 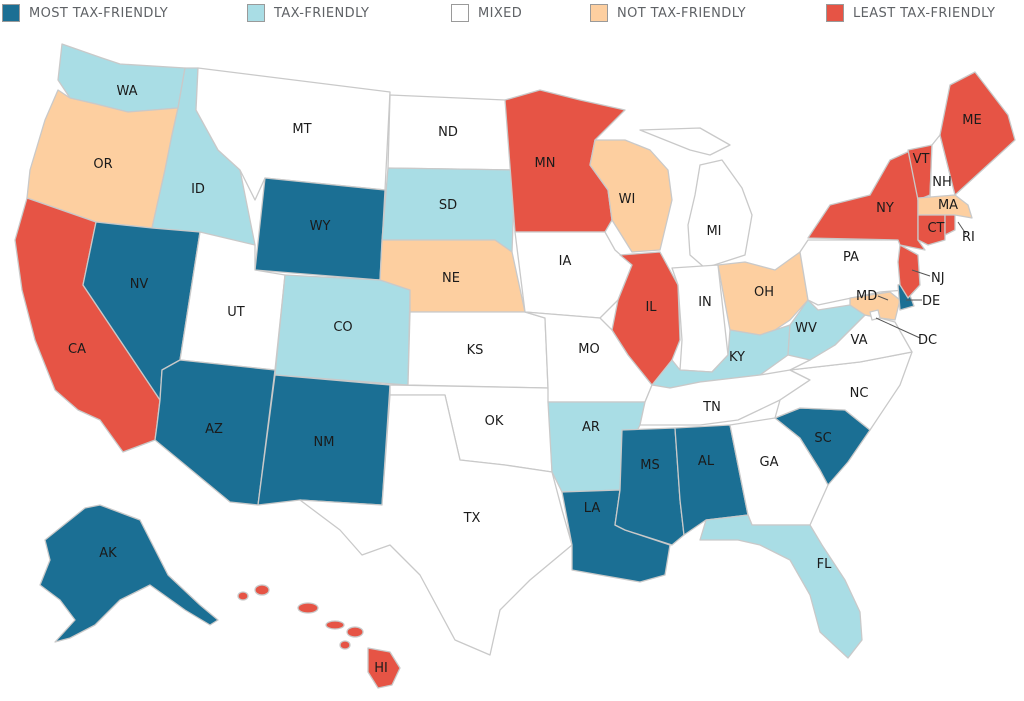 I want to click on legend-swatch-mixed, so click(x=460, y=13).